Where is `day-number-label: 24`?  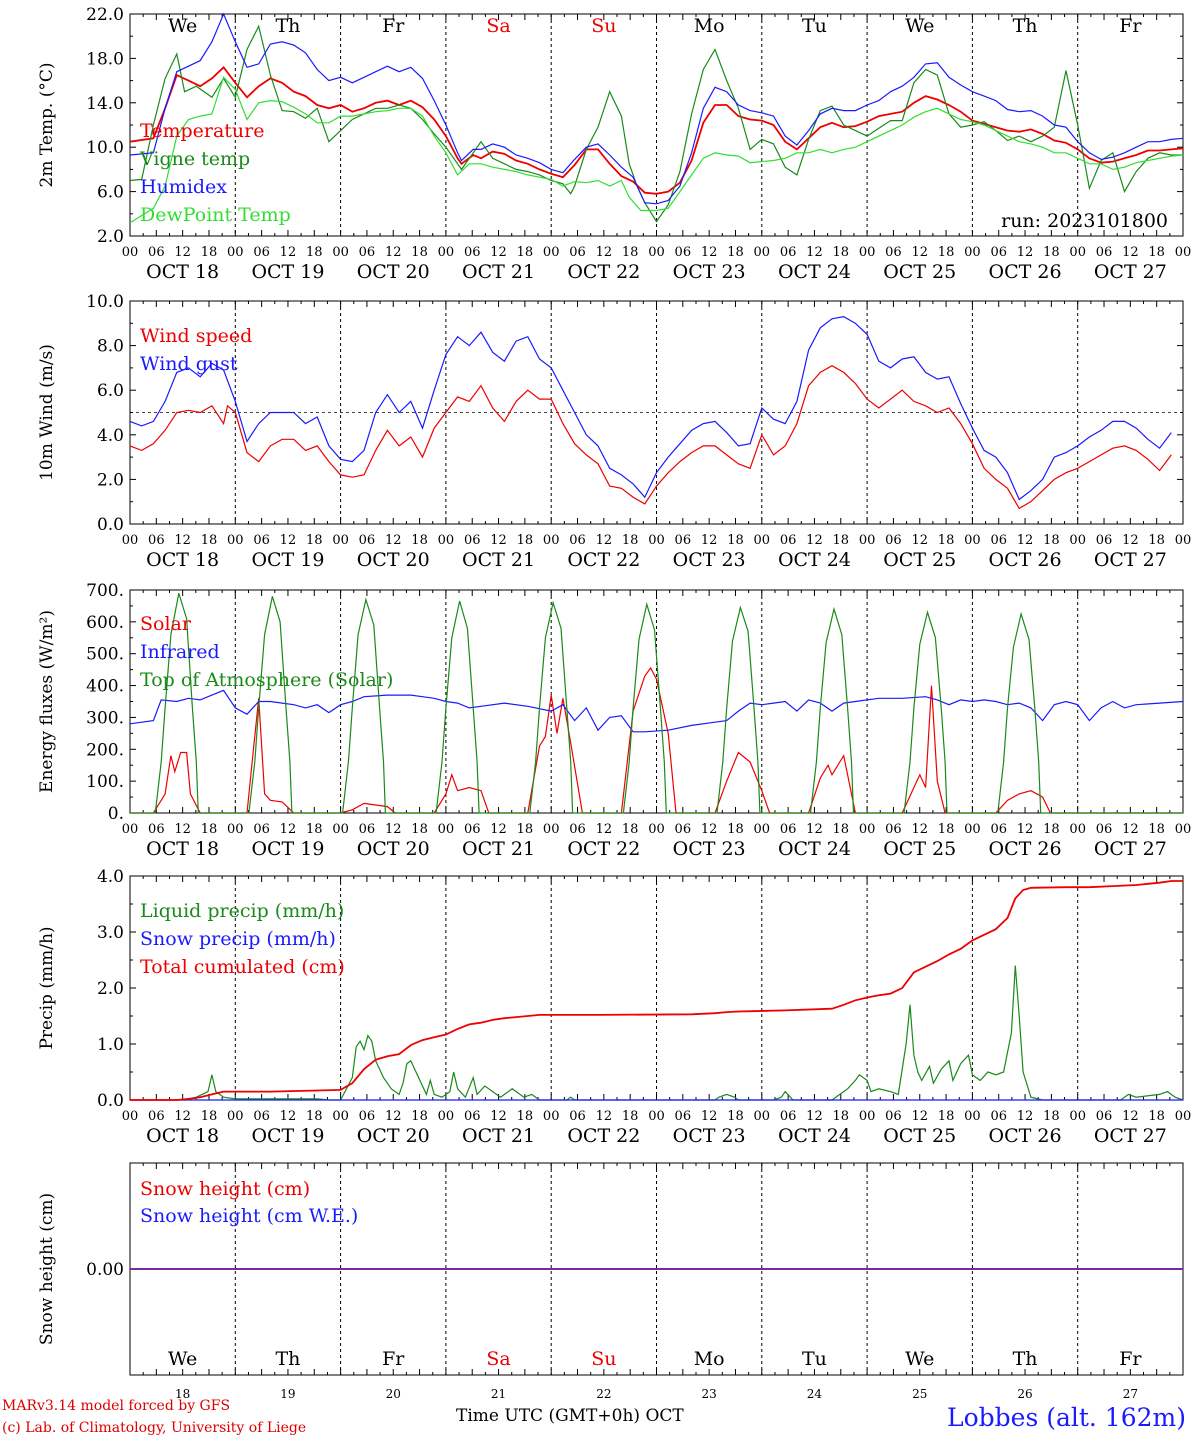 day-number-label: 24 is located at coordinates (815, 1394).